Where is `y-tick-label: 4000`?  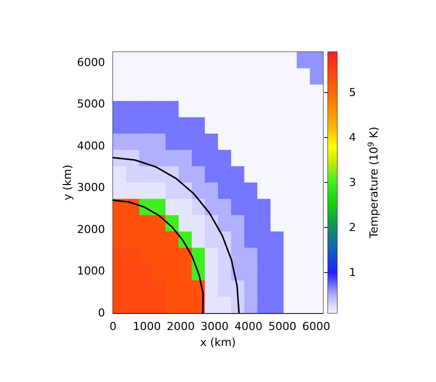 y-tick-label: 4000 is located at coordinates (91, 145).